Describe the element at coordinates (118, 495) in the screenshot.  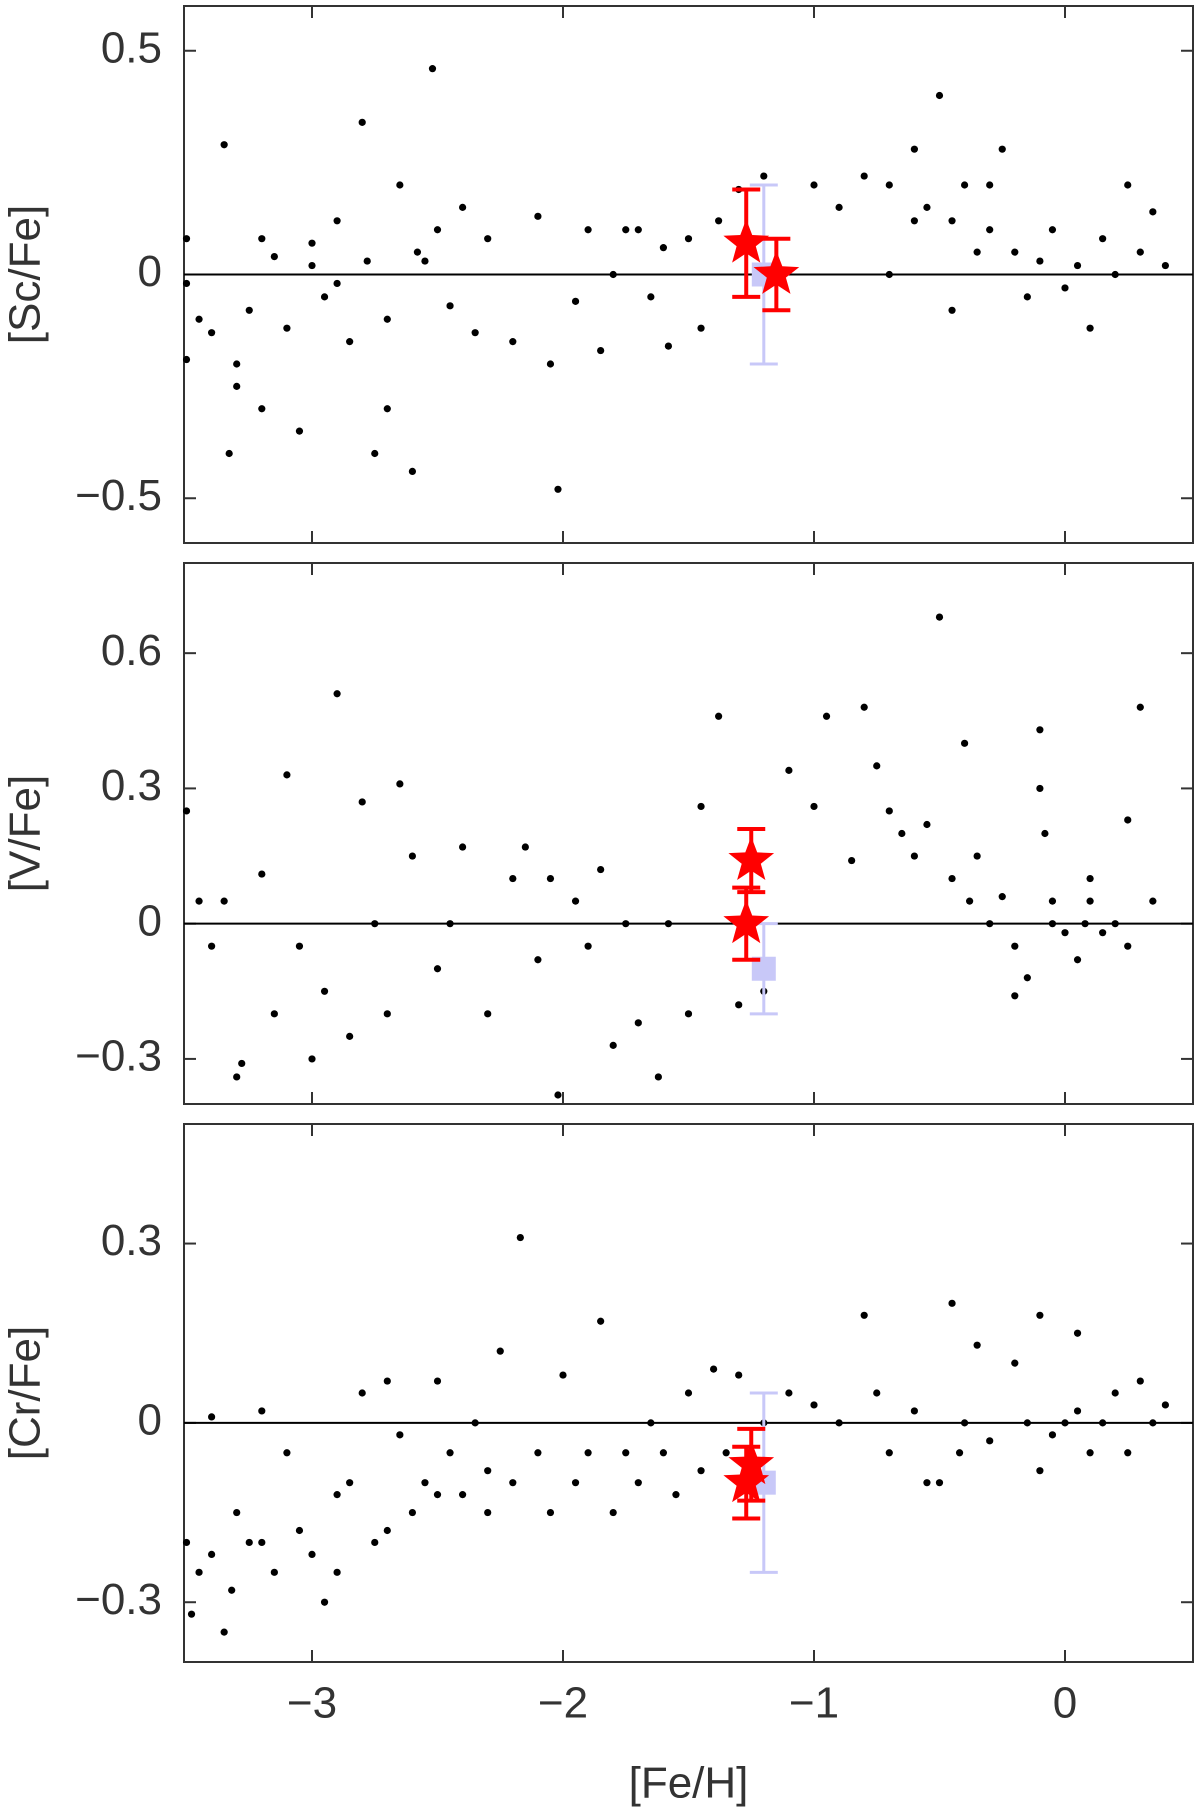
I see `y-tick-label: −0.5` at that location.